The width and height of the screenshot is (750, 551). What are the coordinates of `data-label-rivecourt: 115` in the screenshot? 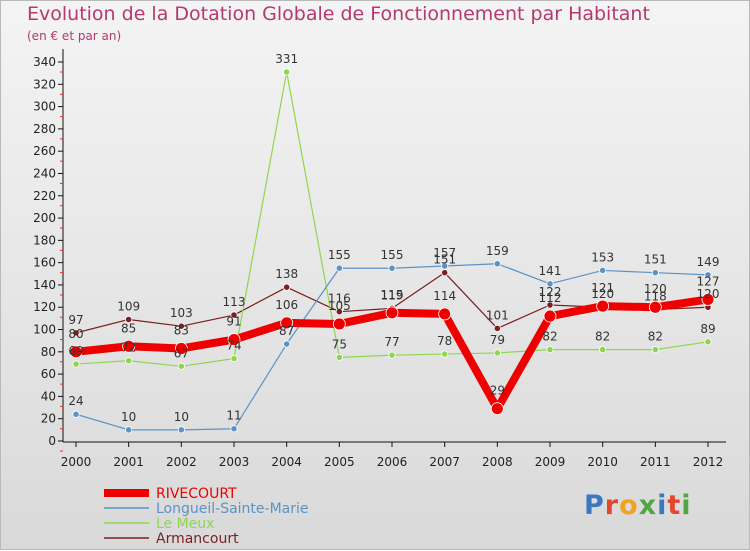 It's located at (392, 295).